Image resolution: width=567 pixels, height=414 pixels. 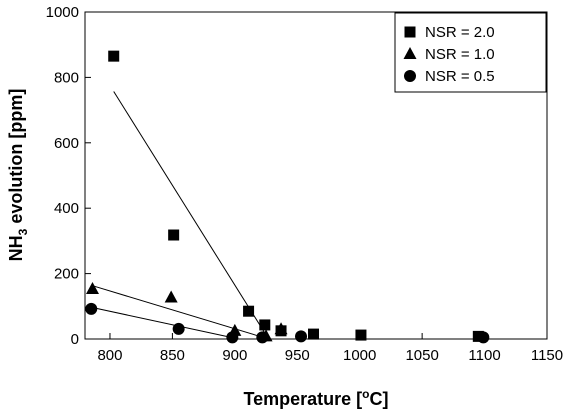 I want to click on y-axis: 0 200 400 600 800 1000, so click(x=68, y=176).